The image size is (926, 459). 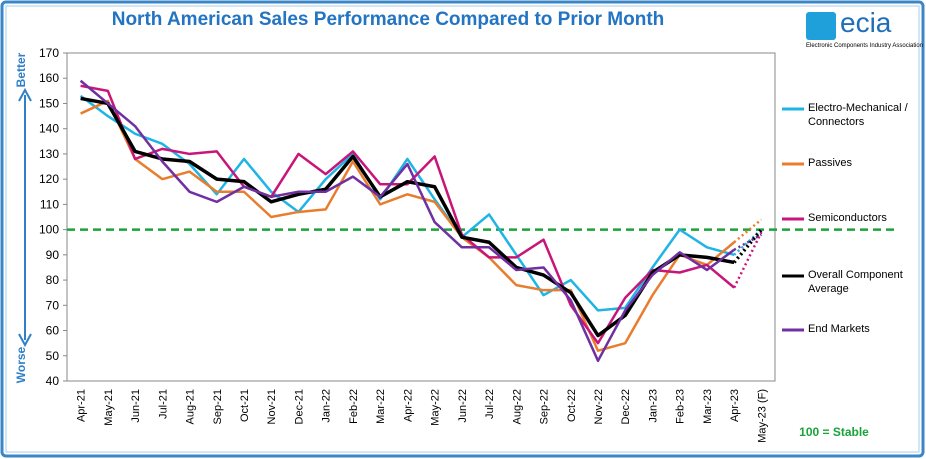 I want to click on y-tick-label: 70, so click(x=53, y=305).